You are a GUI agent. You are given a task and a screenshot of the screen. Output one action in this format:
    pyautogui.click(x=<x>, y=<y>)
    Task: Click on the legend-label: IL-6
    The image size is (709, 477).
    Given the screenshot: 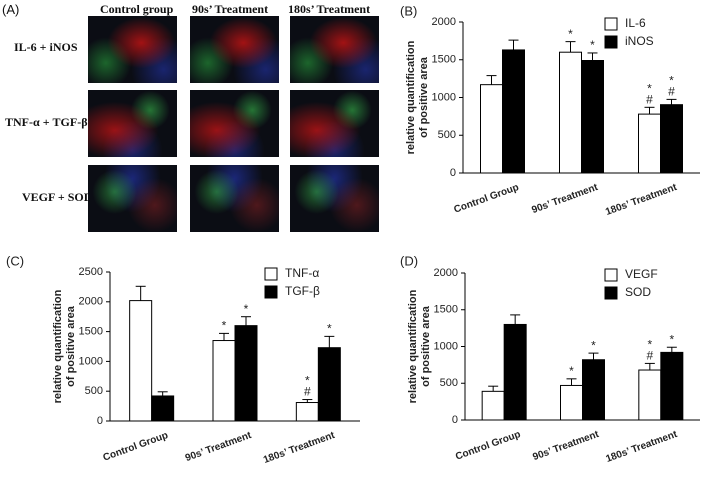 What is the action you would take?
    pyautogui.click(x=635, y=23)
    